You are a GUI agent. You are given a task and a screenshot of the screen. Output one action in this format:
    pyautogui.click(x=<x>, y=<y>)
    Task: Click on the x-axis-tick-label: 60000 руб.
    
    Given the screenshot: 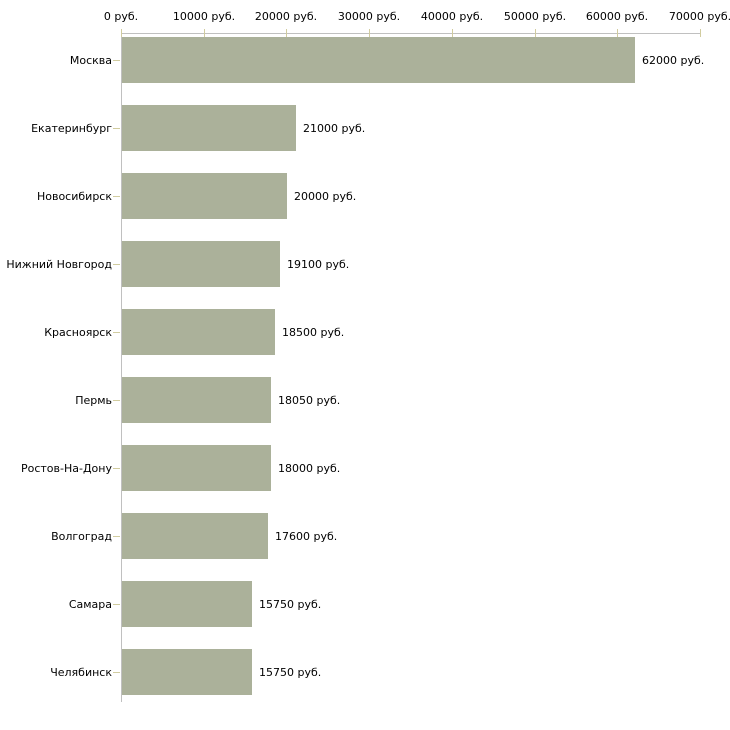 What is the action you would take?
    pyautogui.click(x=617, y=16)
    